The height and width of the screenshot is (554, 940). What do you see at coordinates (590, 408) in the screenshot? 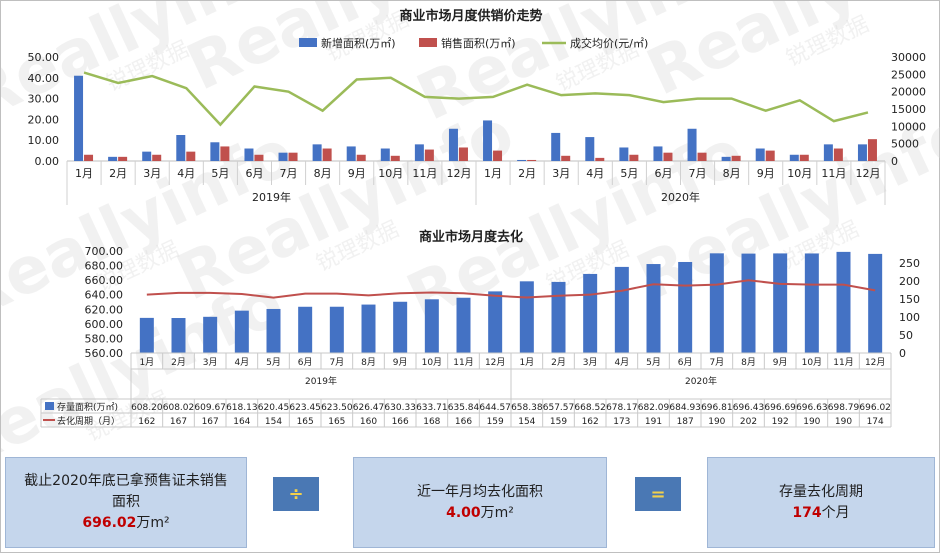
I see `chart2-table-cell-inventory: 668.52` at bounding box center [590, 408].